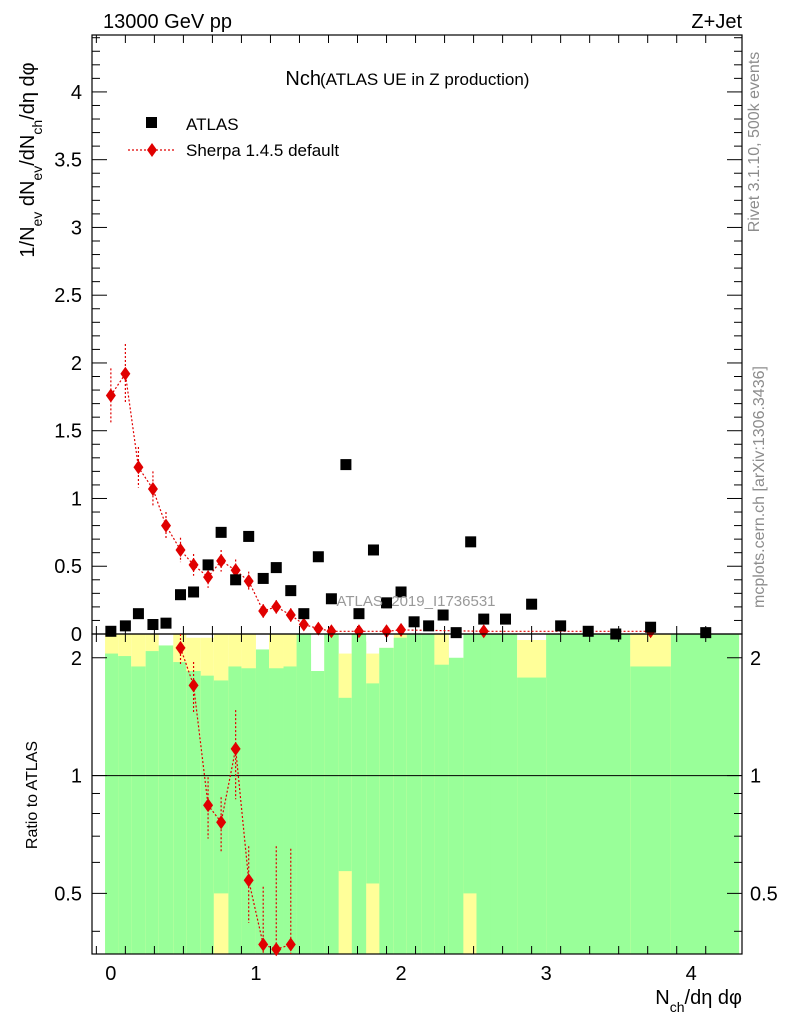 The height and width of the screenshot is (1024, 786). Describe the element at coordinates (68, 296) in the screenshot. I see `main-ytick-label-5: 2.5` at that location.